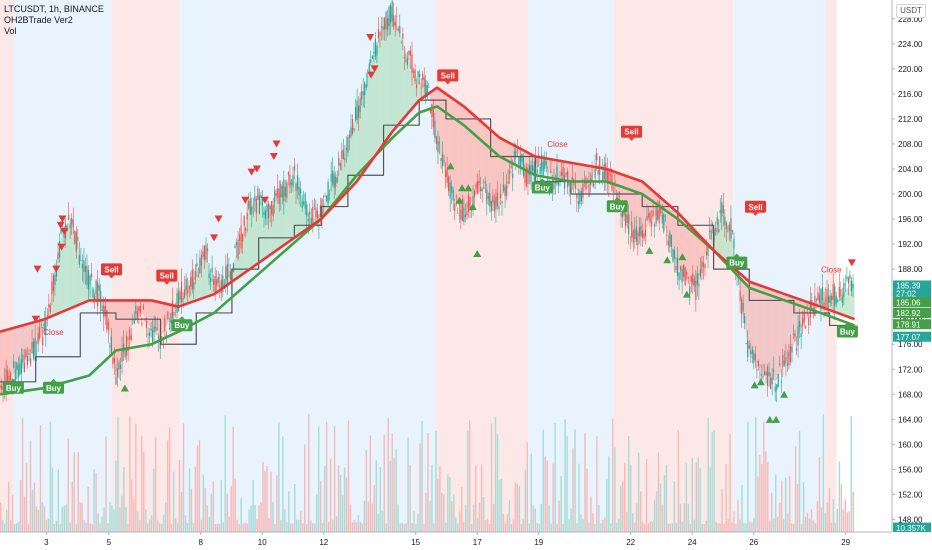 This screenshot has width=932, height=550. Describe the element at coordinates (911, 528) in the screenshot. I see `price-tag-text: 10.357K` at that location.